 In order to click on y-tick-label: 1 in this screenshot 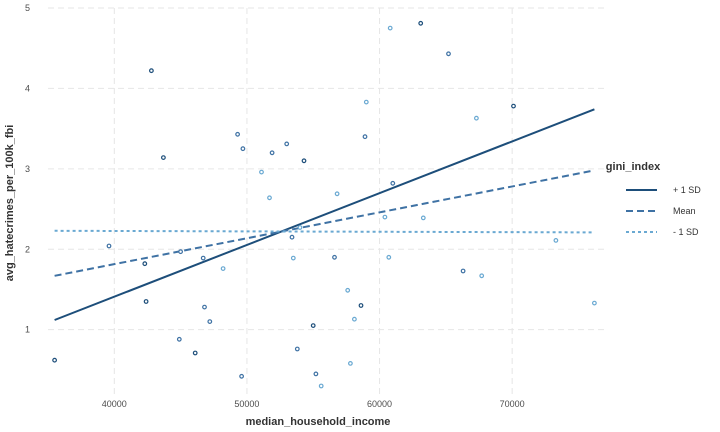, I will do `click(27, 330)`.